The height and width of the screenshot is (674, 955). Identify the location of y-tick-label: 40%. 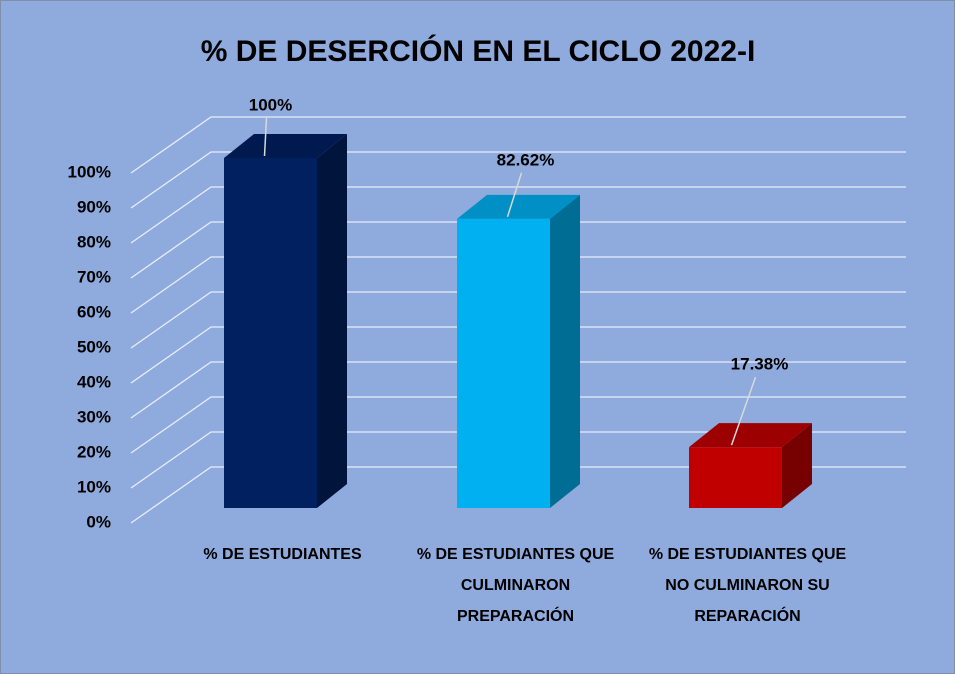
(94, 381).